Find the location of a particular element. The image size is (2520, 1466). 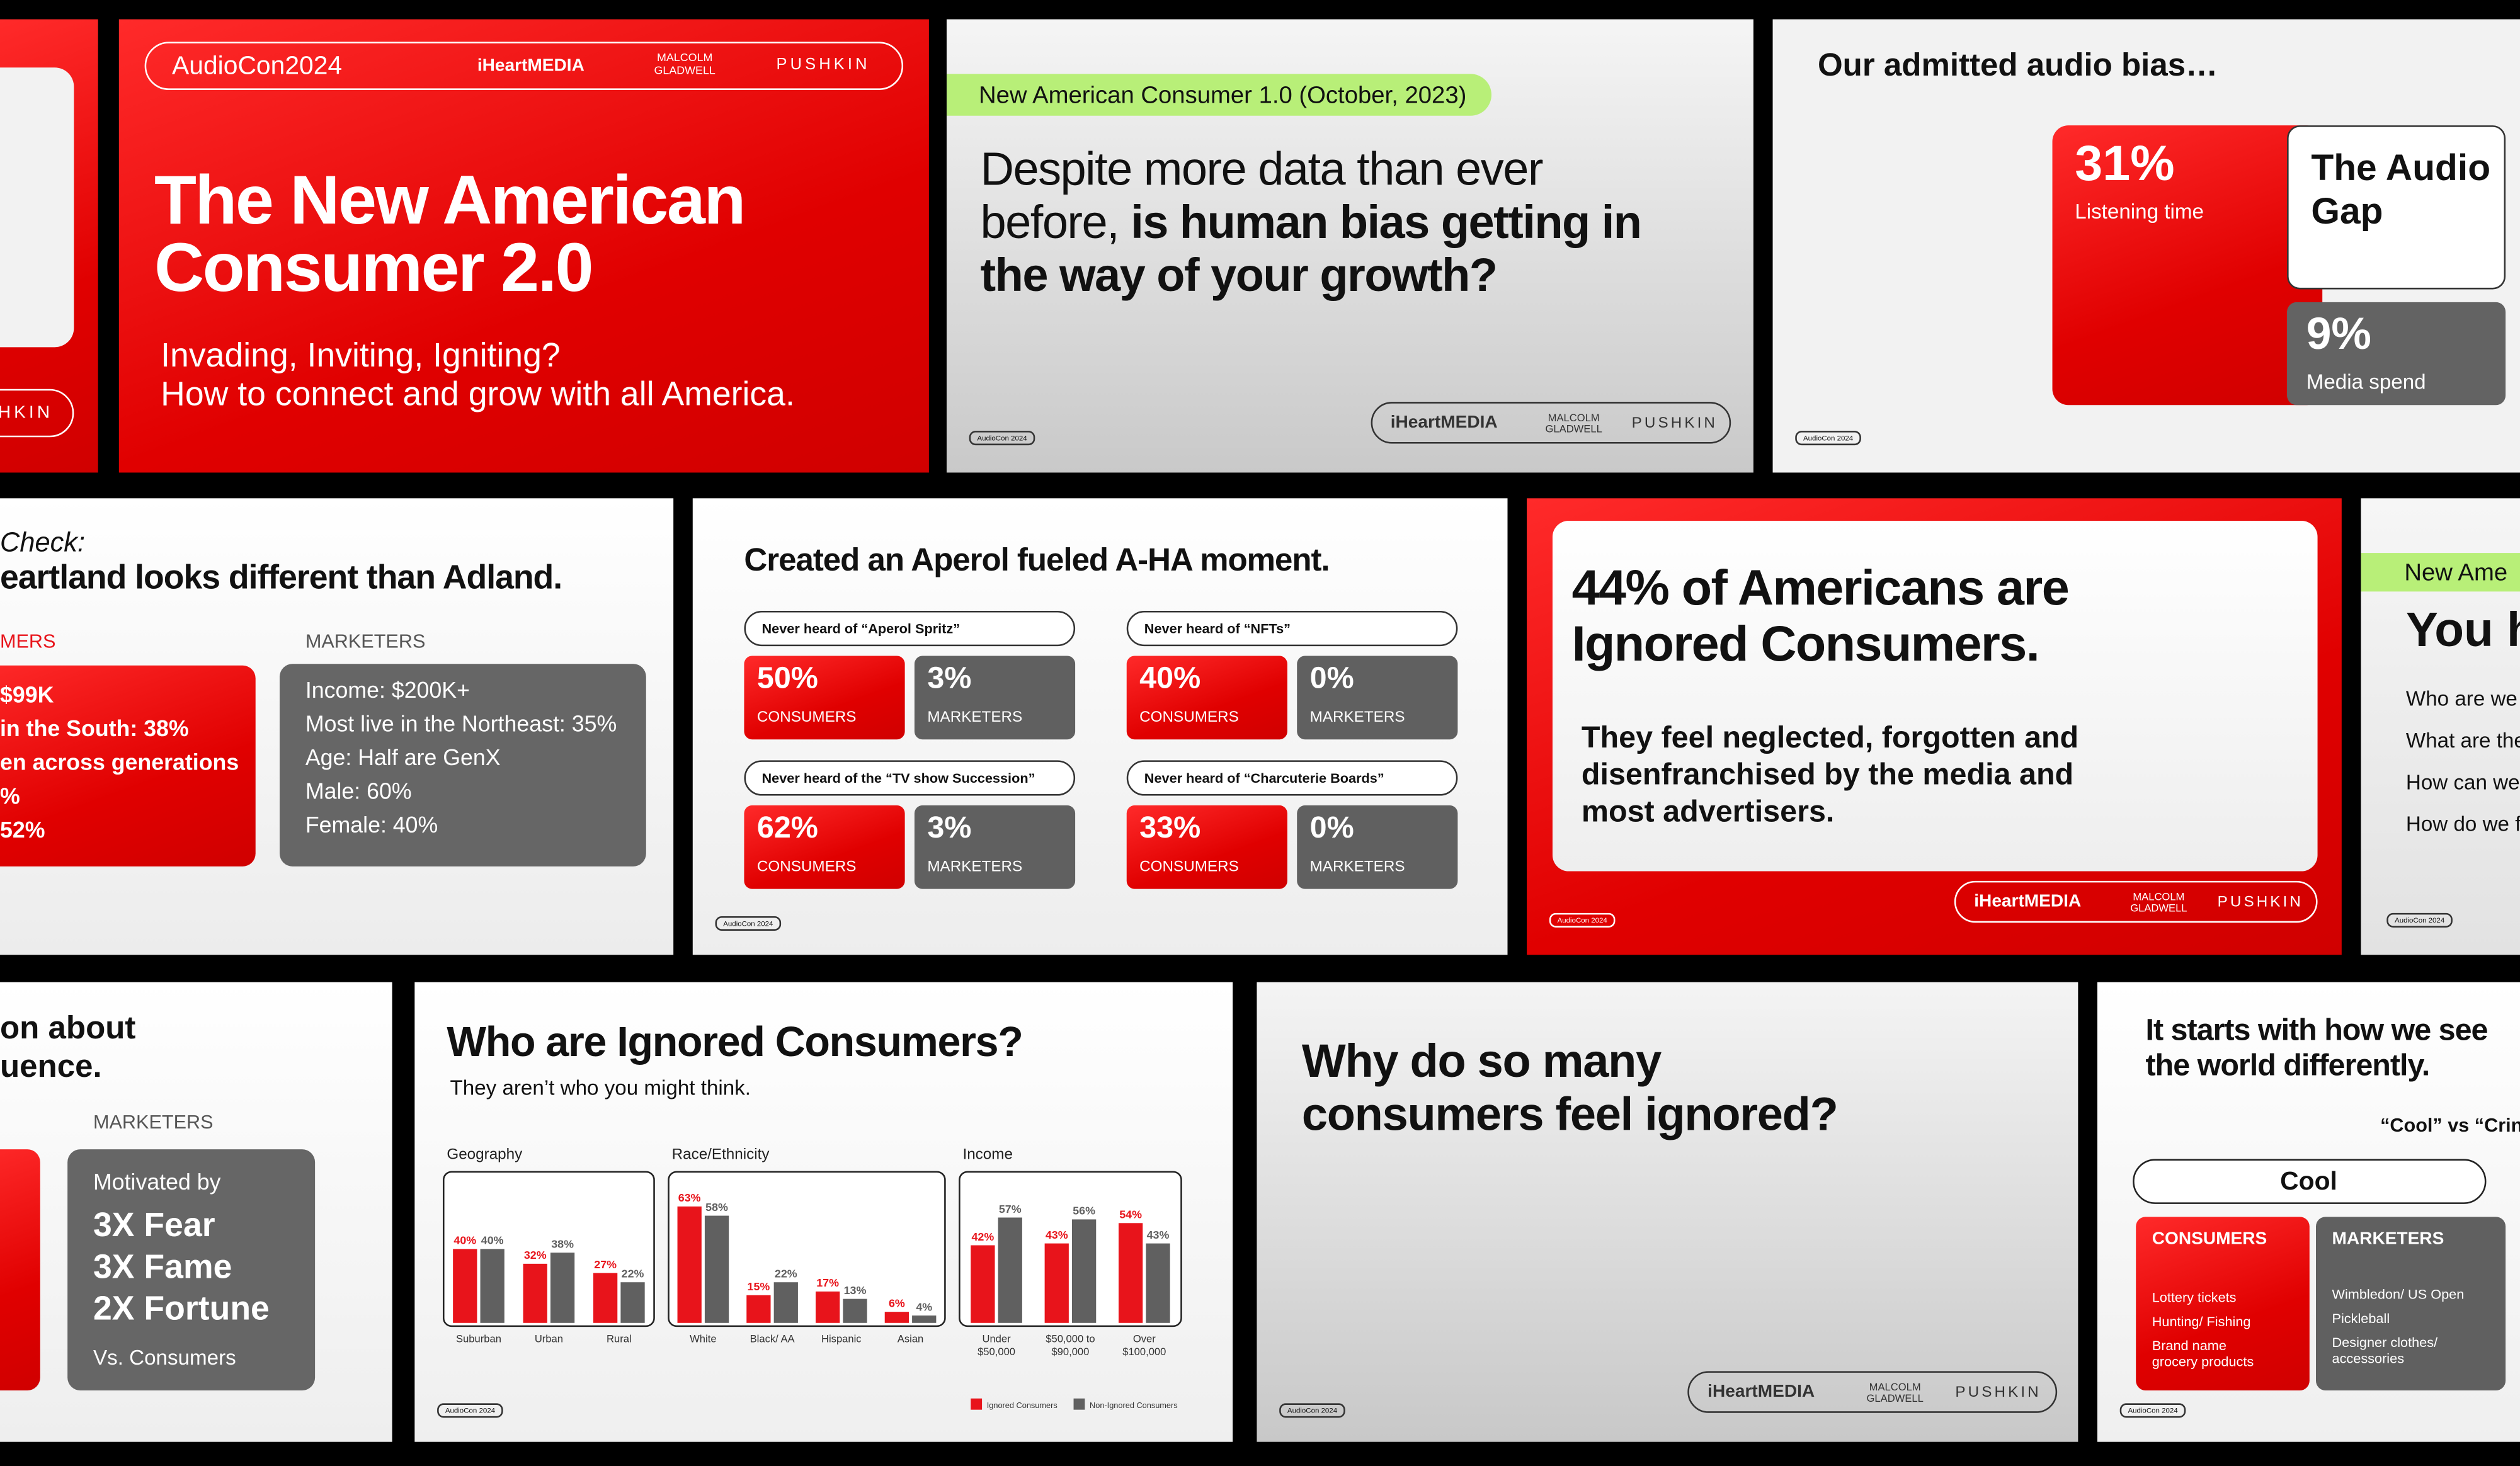

white-card is located at coordinates (1935, 696).